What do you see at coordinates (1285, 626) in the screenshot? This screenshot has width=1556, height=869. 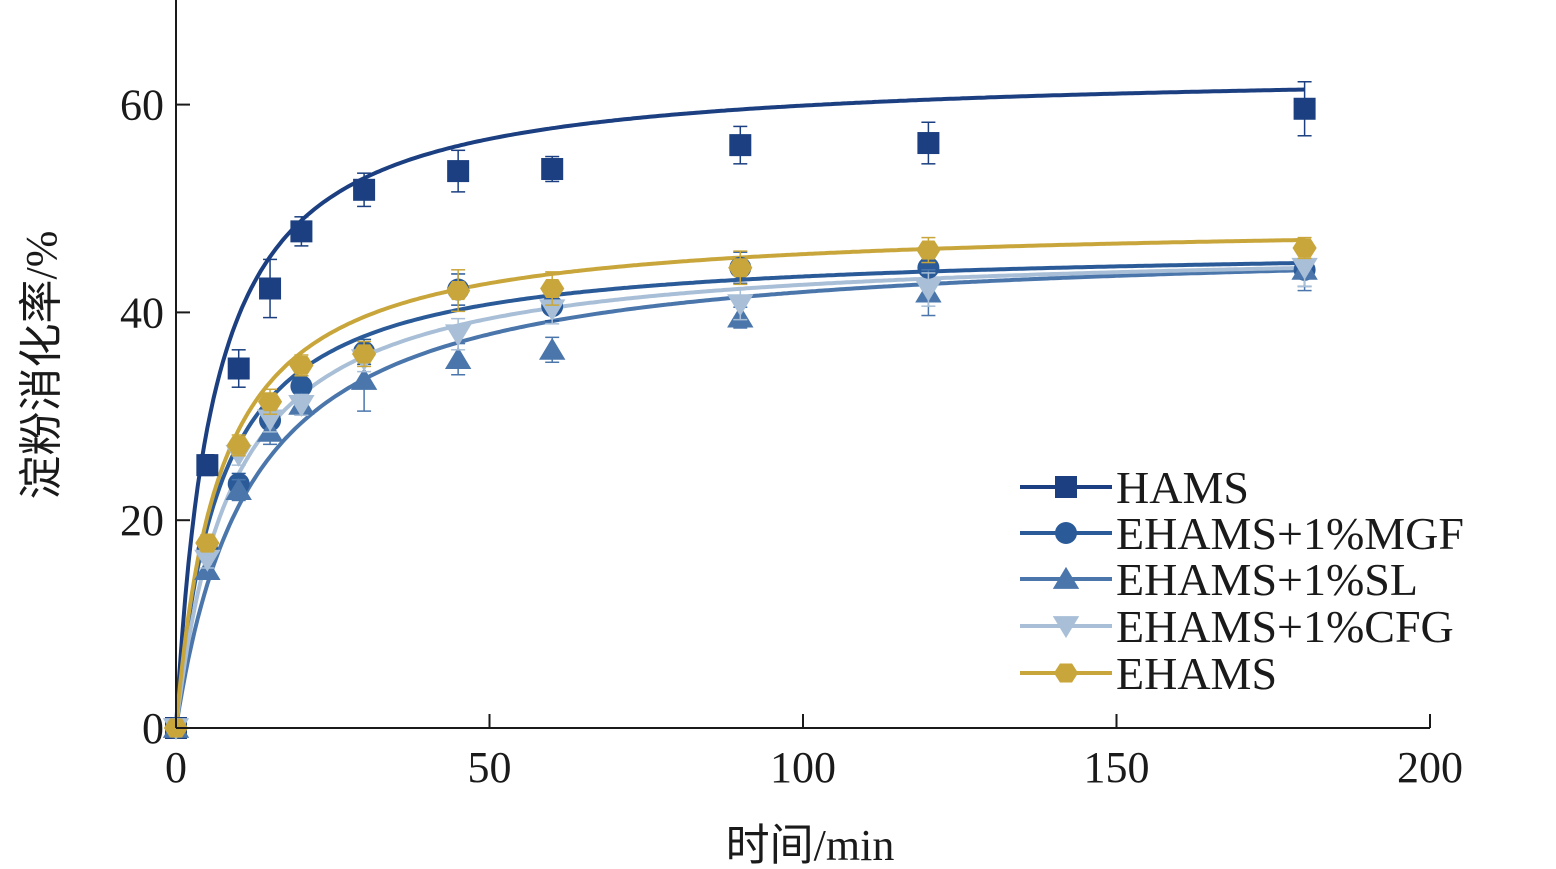 I see `legend-label: EHAMS+1%CFG` at bounding box center [1285, 626].